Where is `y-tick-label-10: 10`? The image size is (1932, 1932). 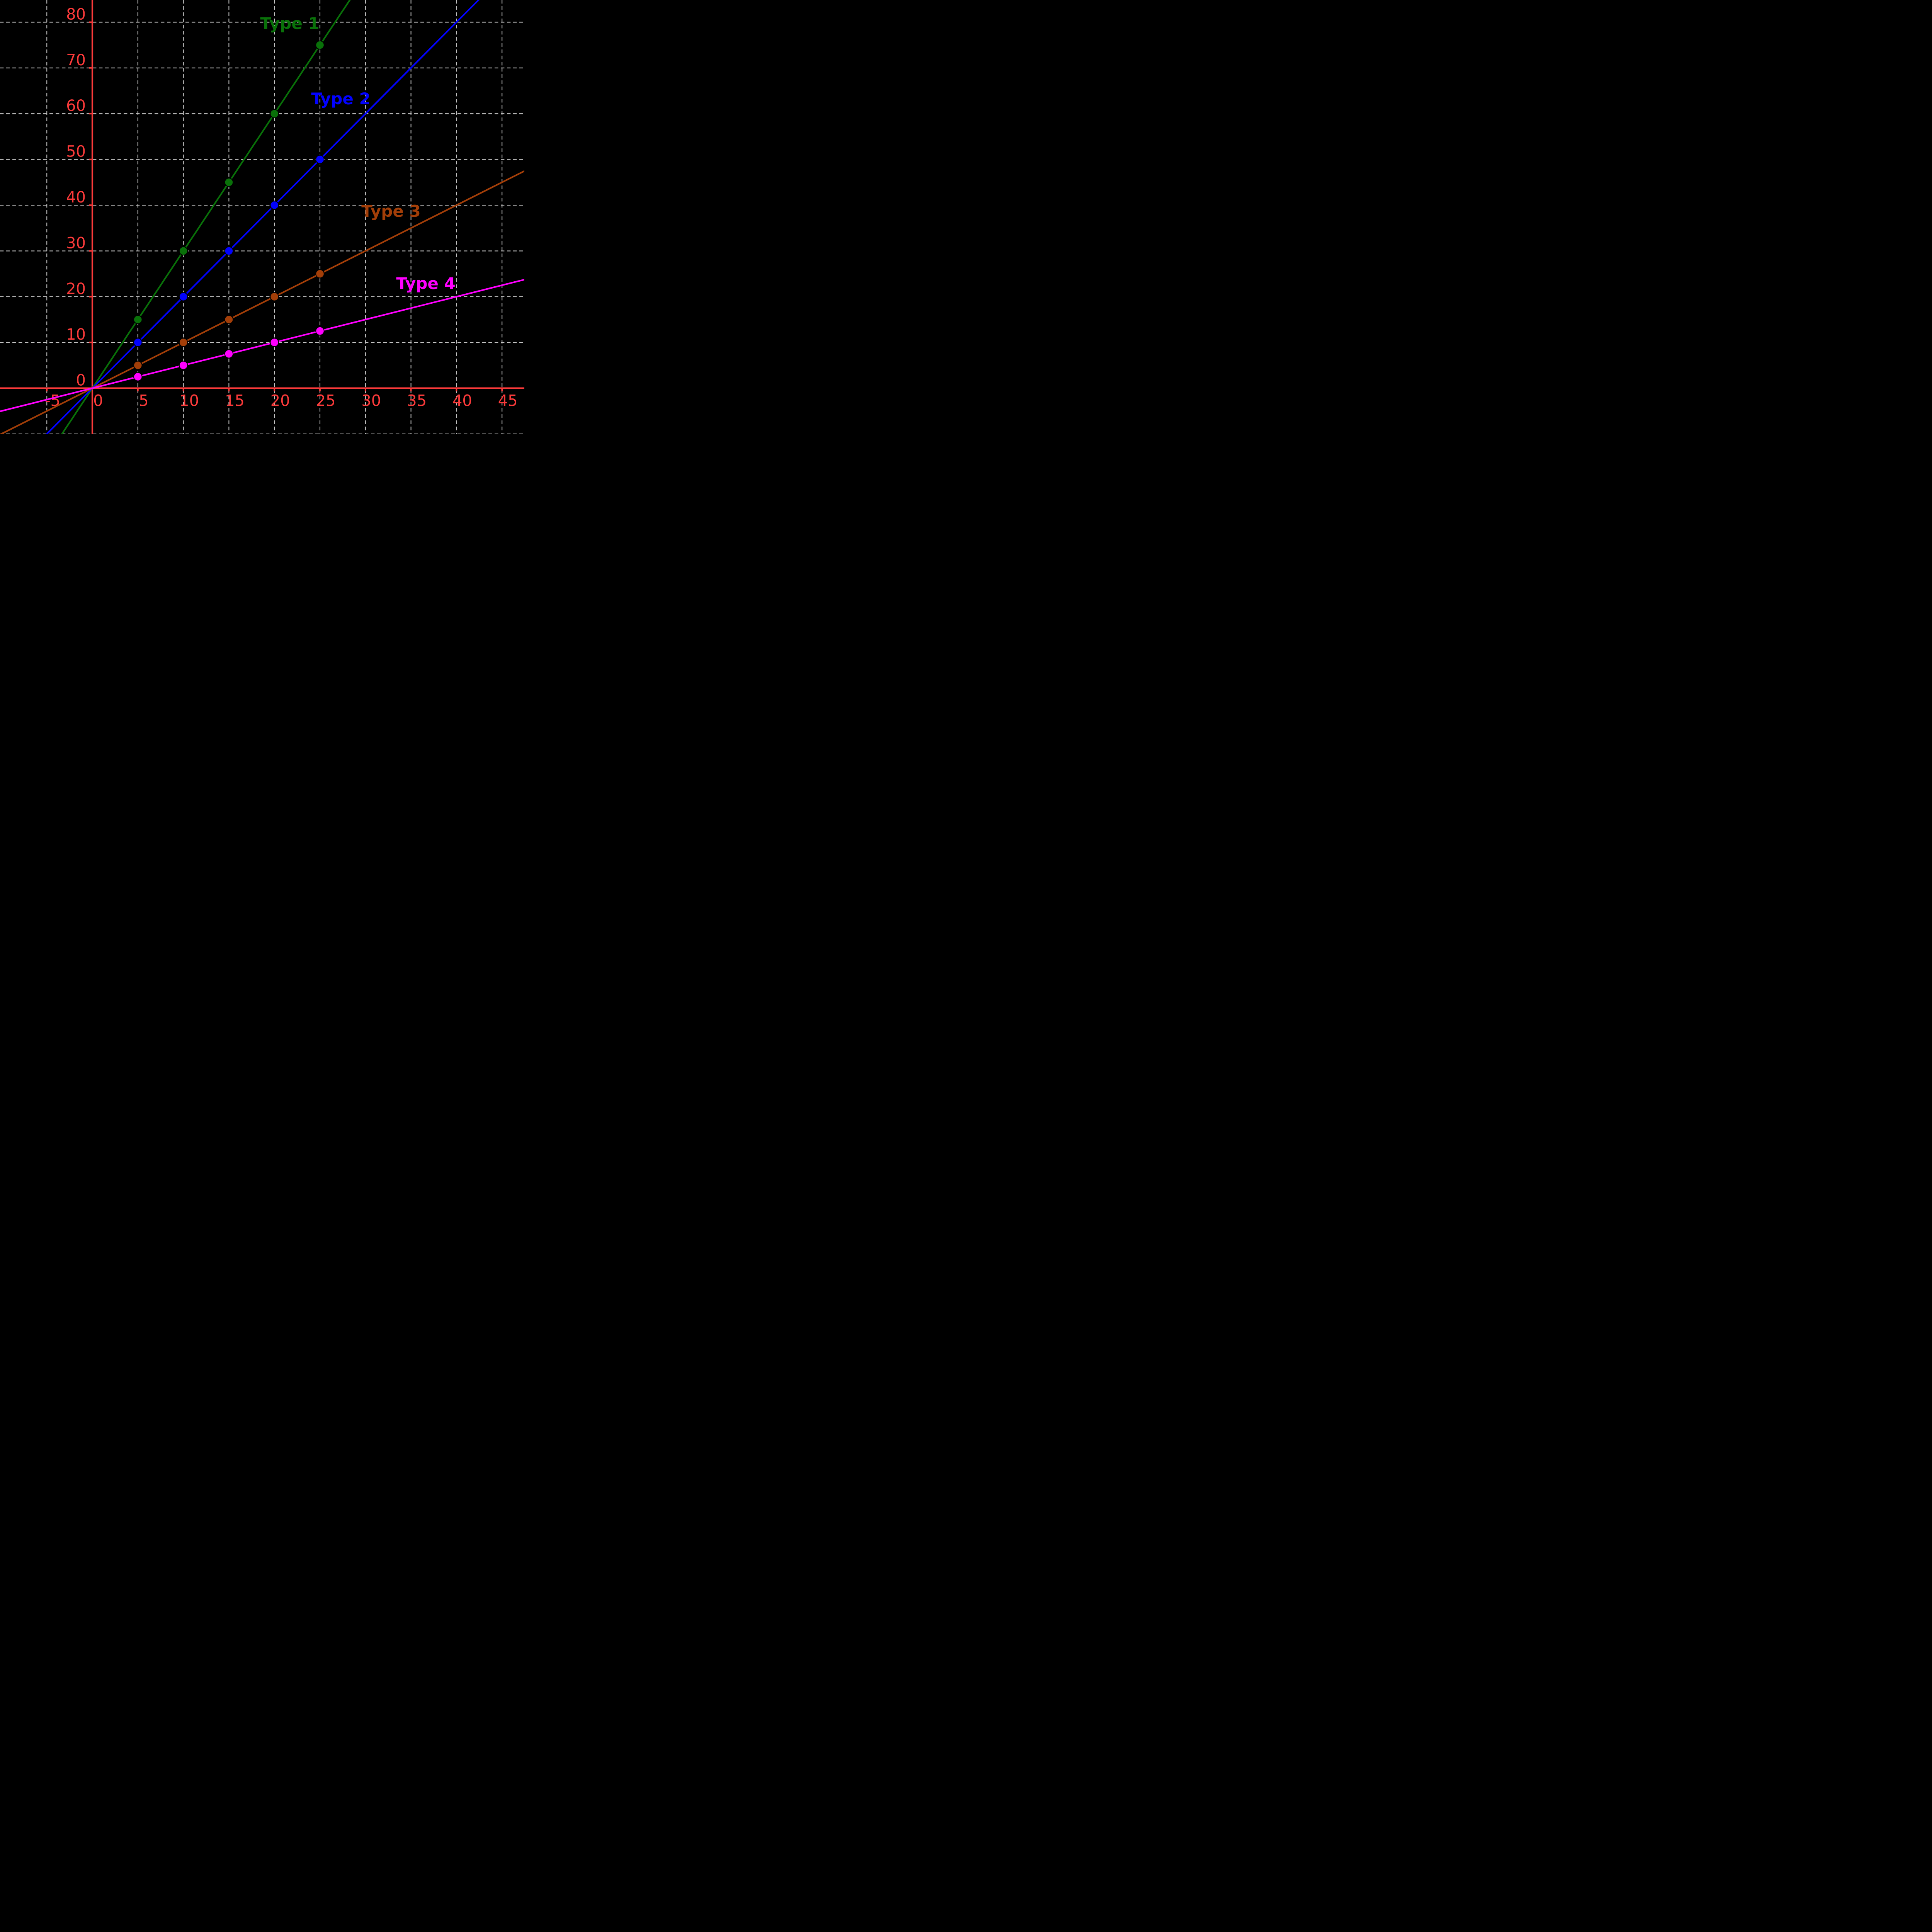 y-tick-label-10: 10 is located at coordinates (76, 335).